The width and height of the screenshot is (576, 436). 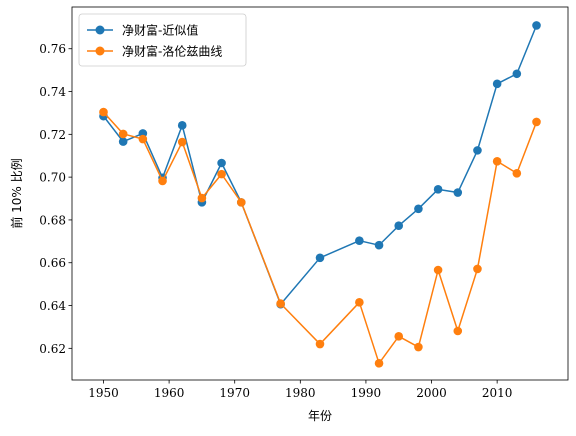 I want to click on y-tick-label: 0.72, so click(x=52, y=135).